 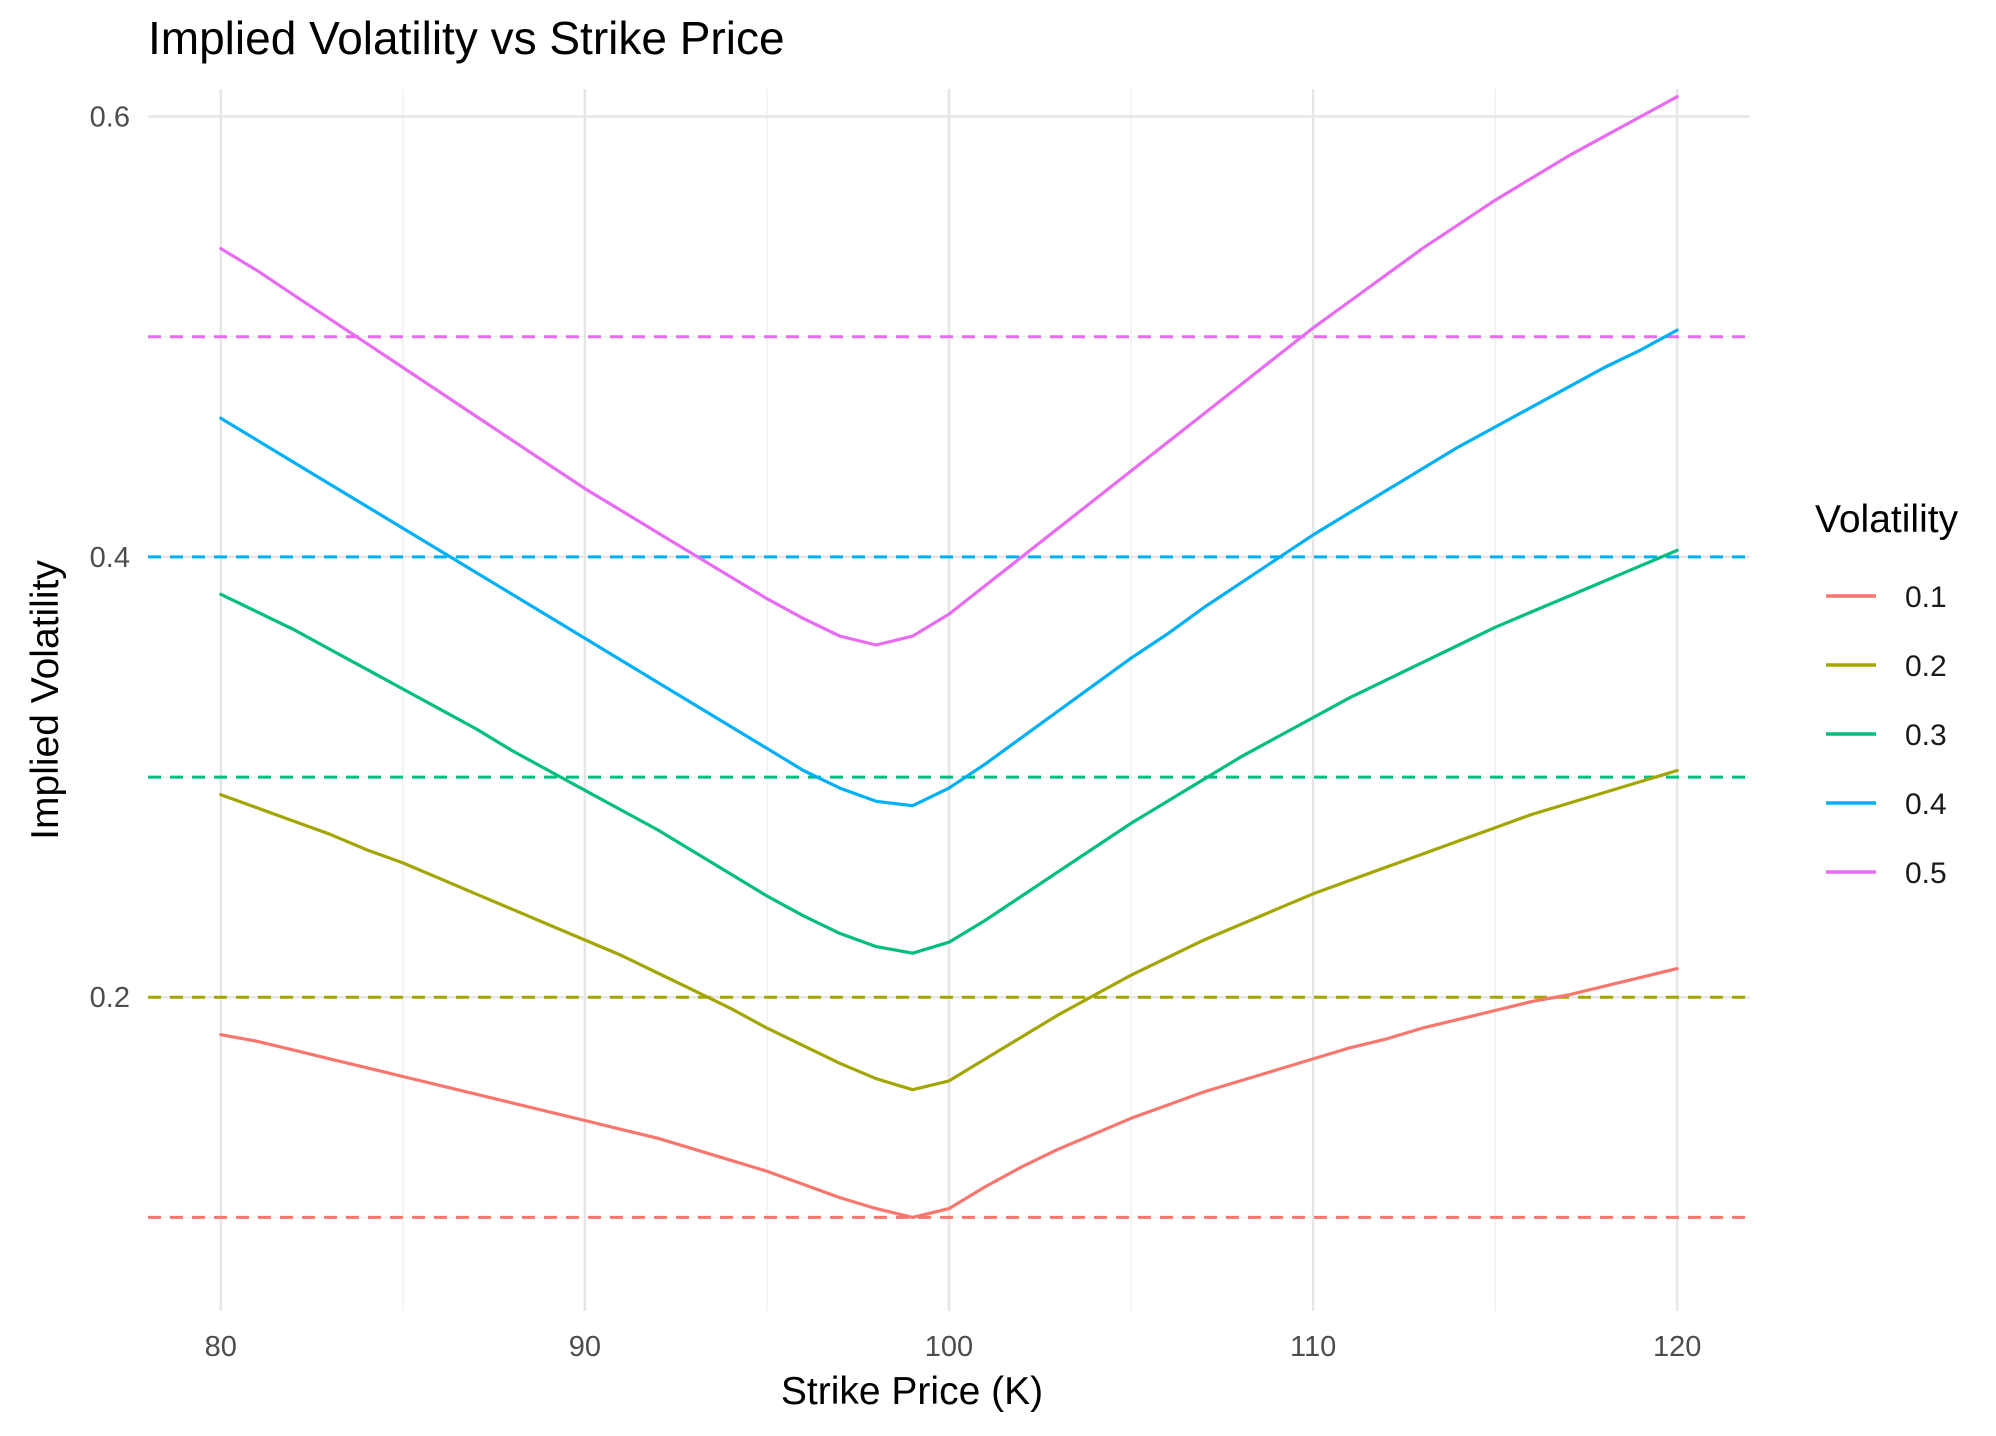 What do you see at coordinates (45, 700) in the screenshot?
I see `y-axis-title: Implied Volatility` at bounding box center [45, 700].